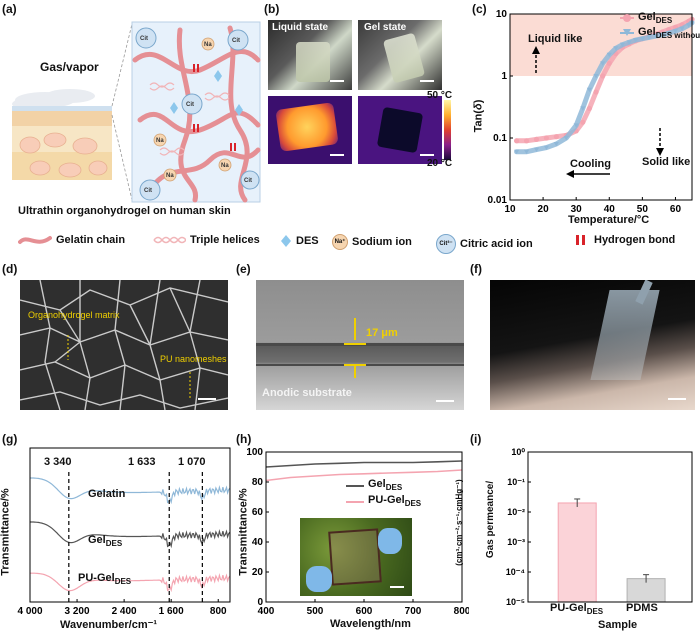  I want to click on pu-nanomeshes-annotation: PU nanomeshes, so click(193, 359).